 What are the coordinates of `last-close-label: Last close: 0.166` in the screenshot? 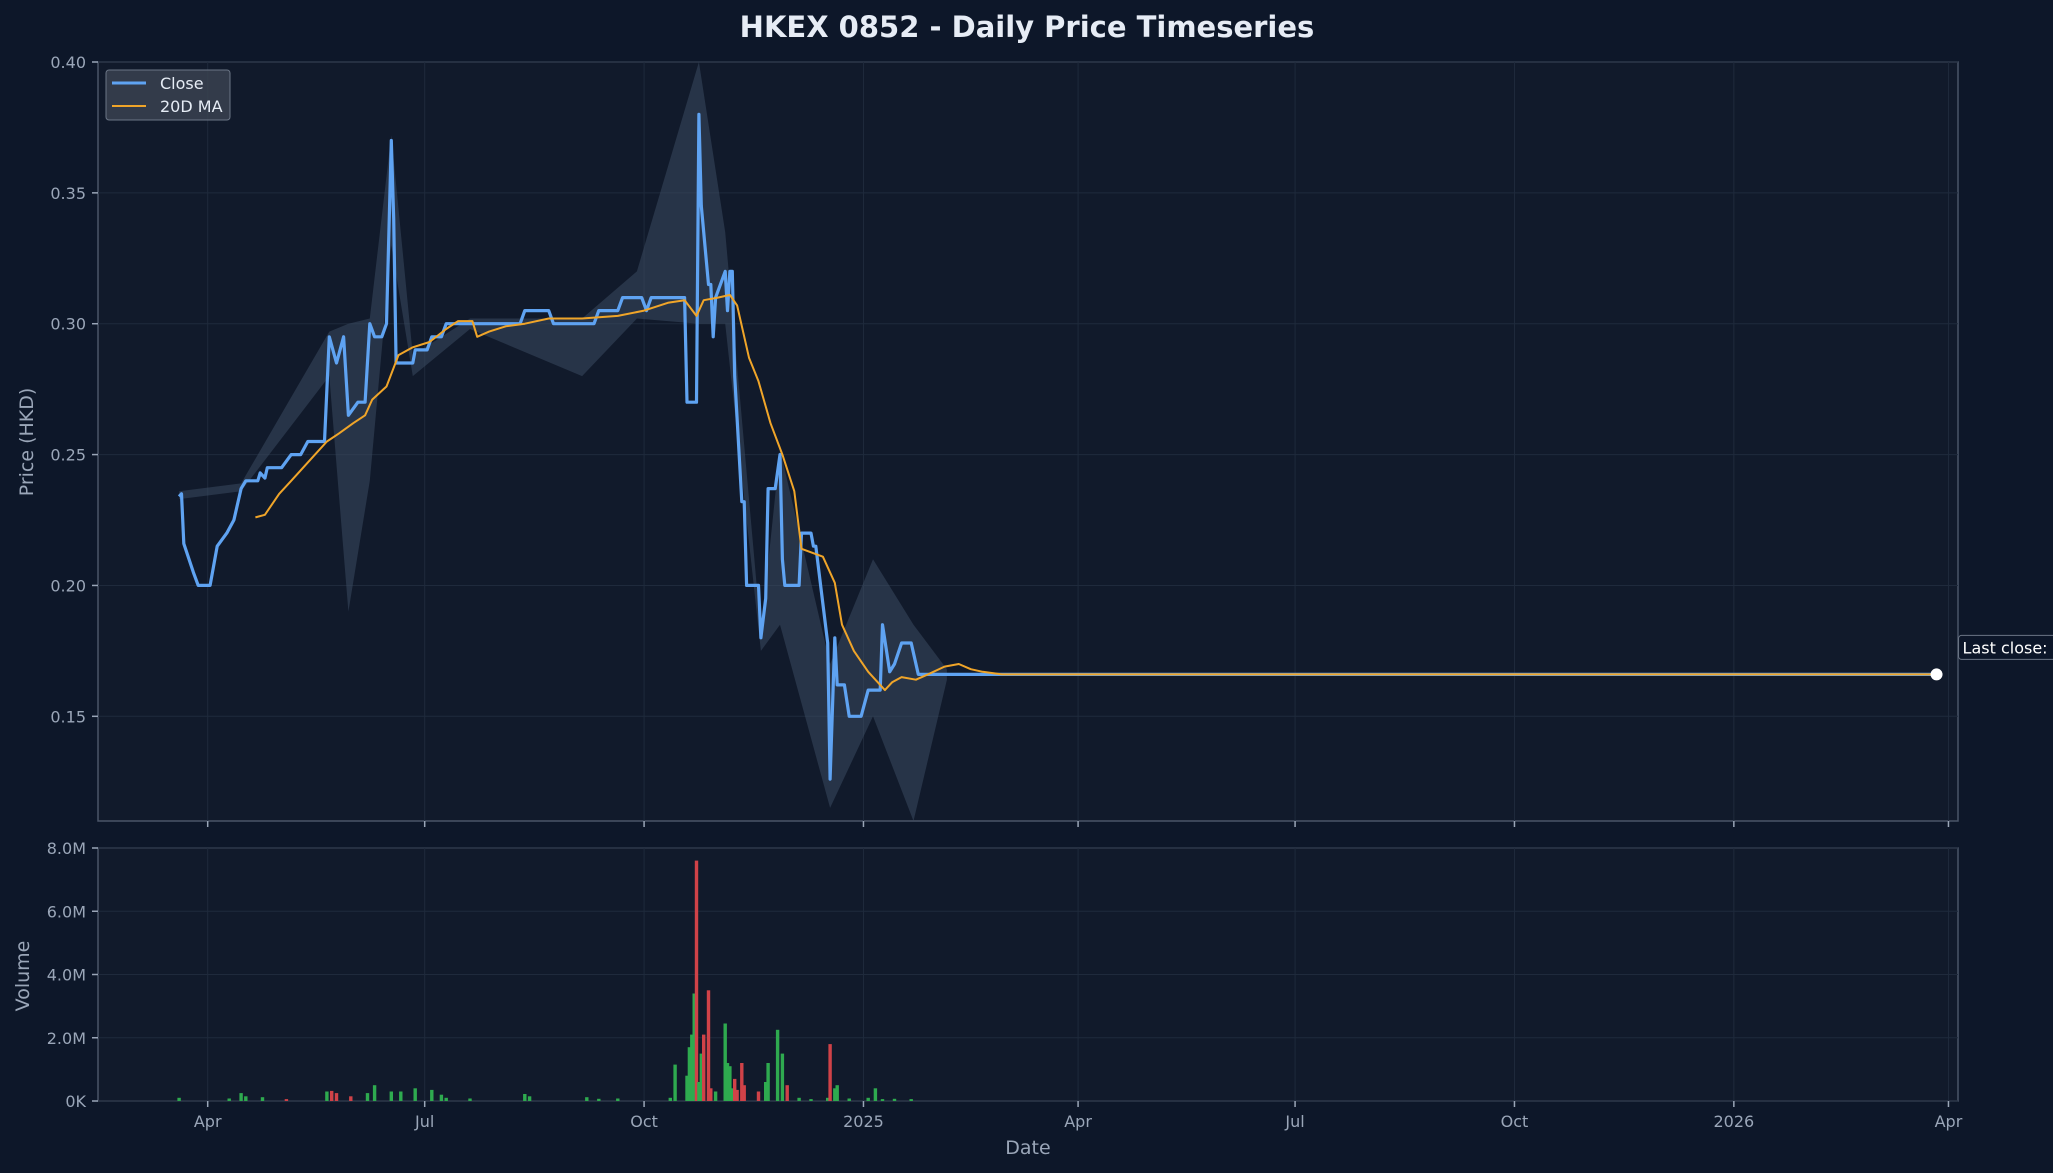 It's located at (2008, 647).